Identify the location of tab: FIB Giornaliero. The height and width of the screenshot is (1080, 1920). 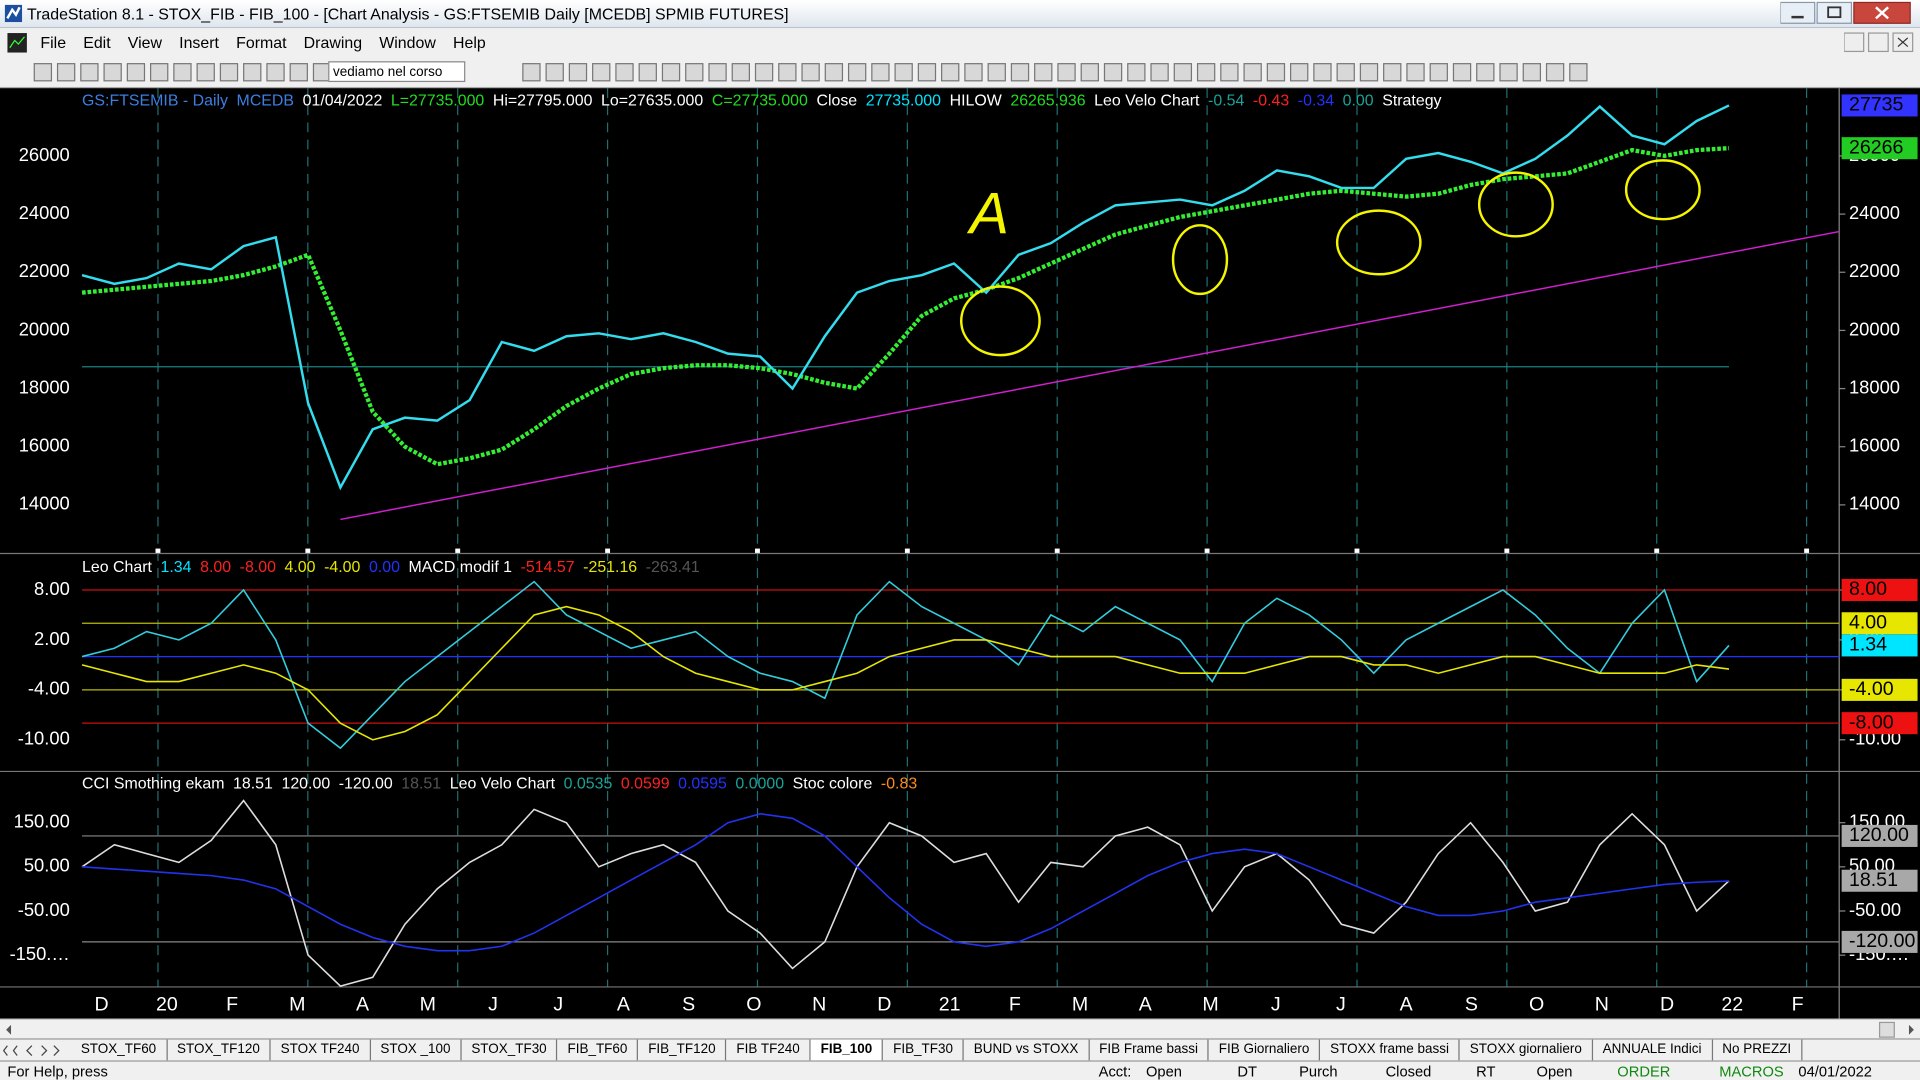
(1265, 1050).